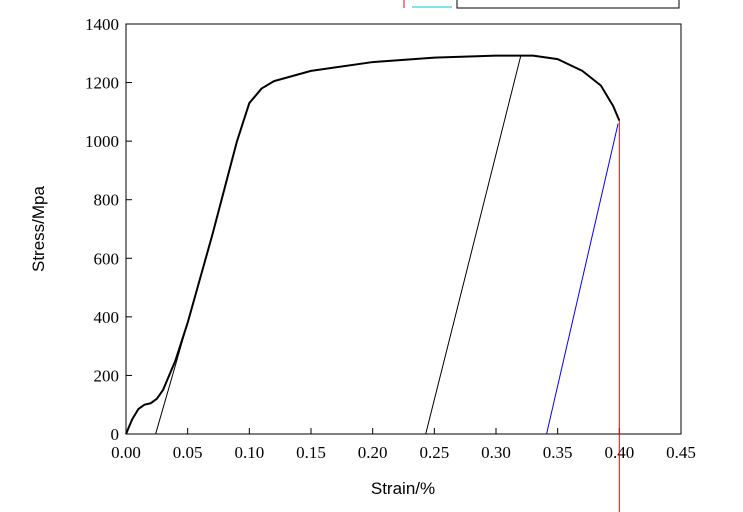 This screenshot has width=743, height=512. Describe the element at coordinates (311, 452) in the screenshot. I see `x-tick-label: 0.15` at that location.